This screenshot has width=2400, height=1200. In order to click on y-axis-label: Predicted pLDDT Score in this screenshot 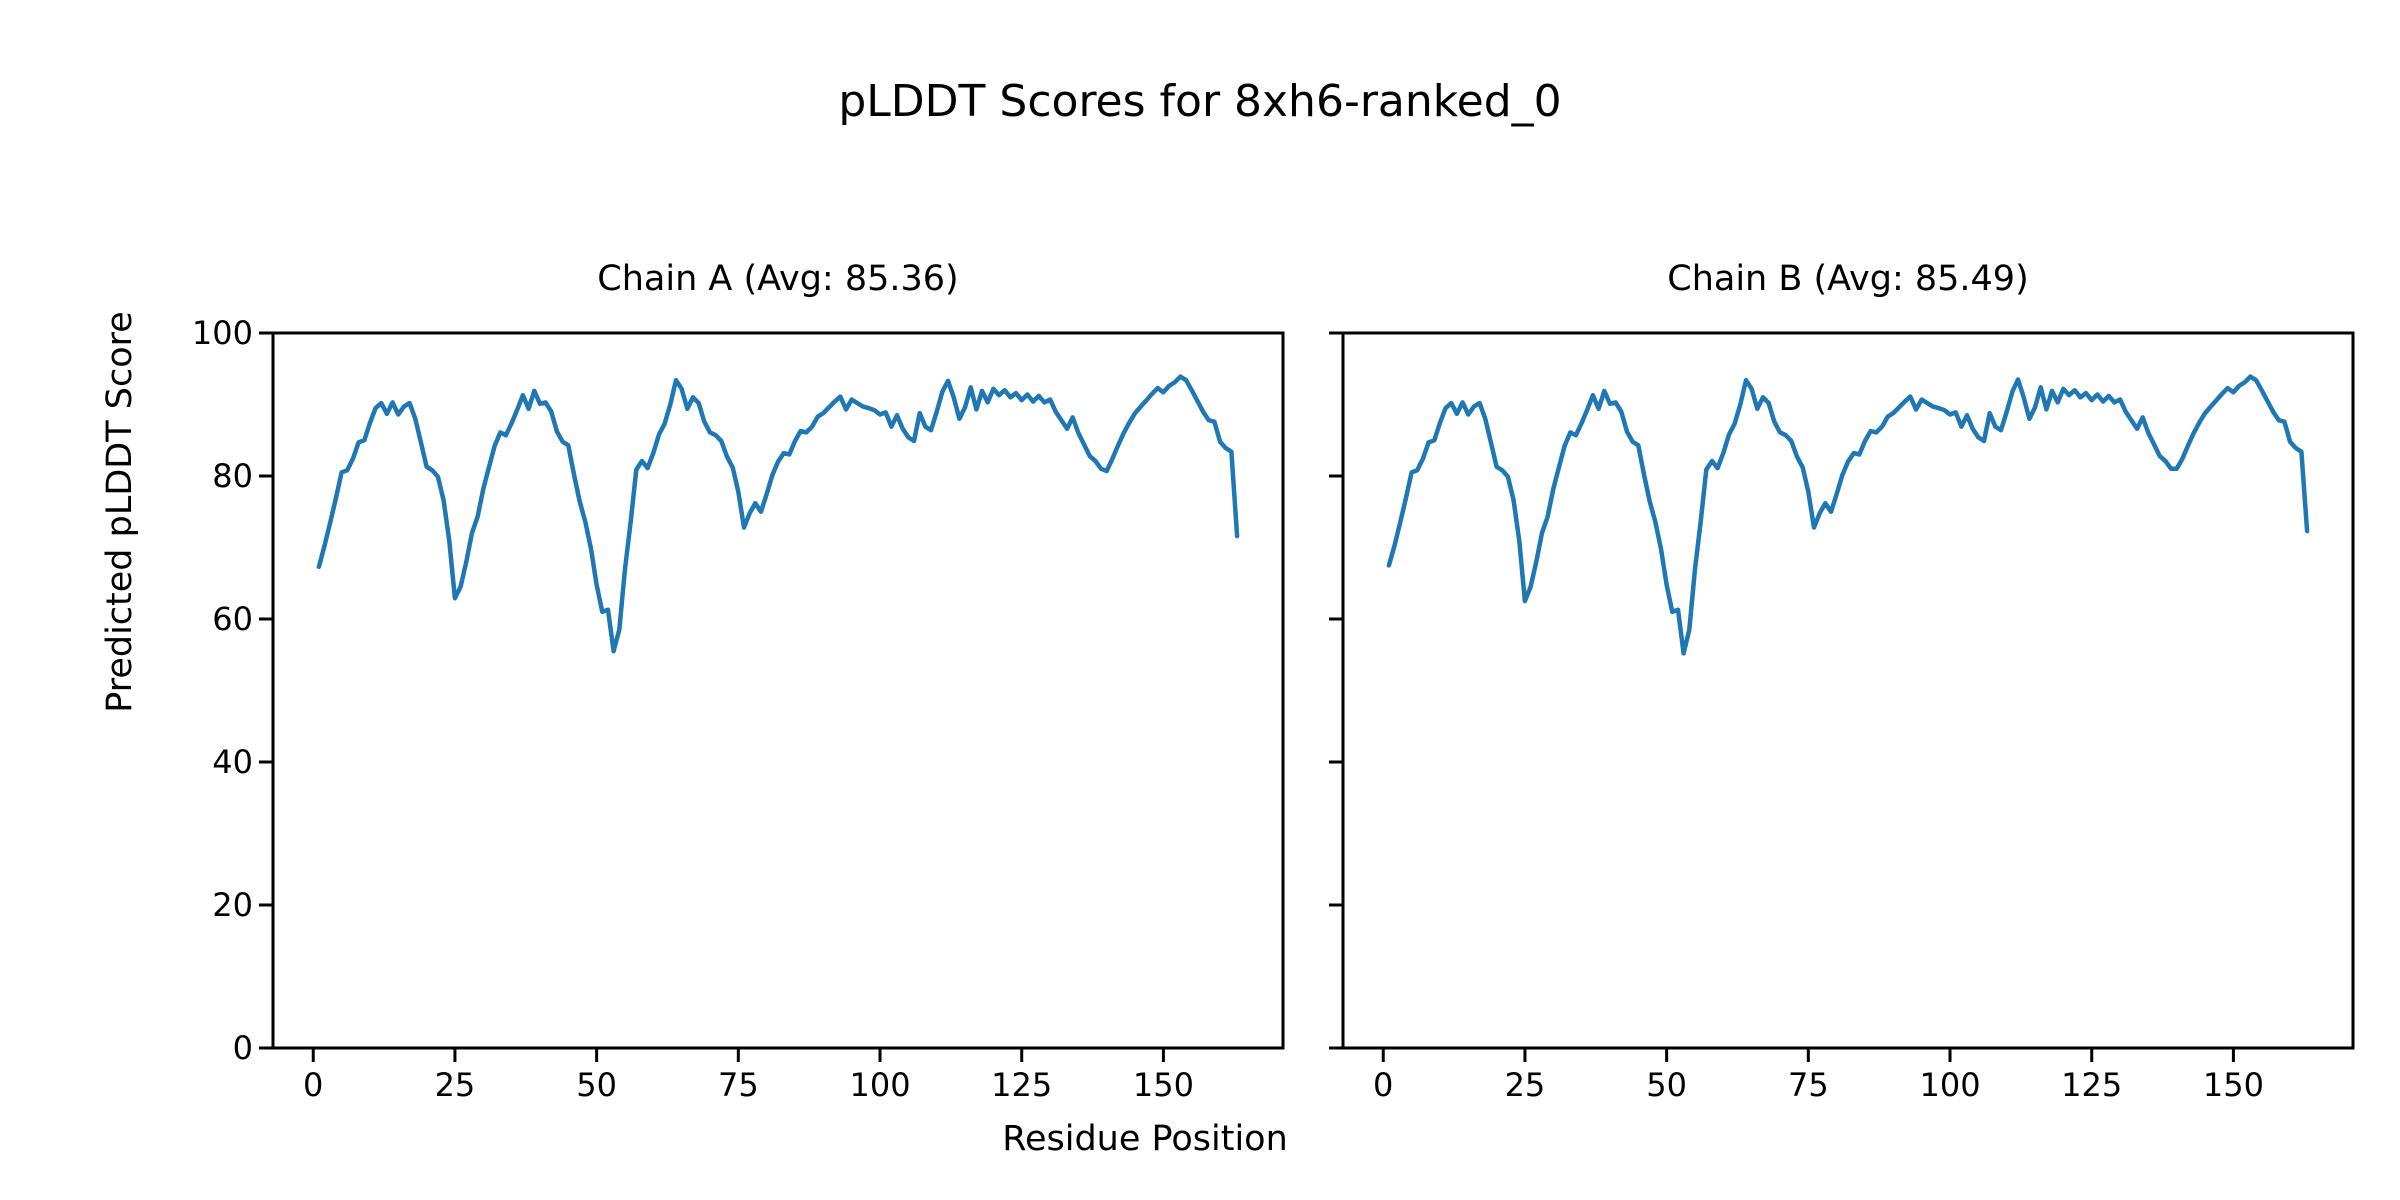, I will do `click(120, 512)`.